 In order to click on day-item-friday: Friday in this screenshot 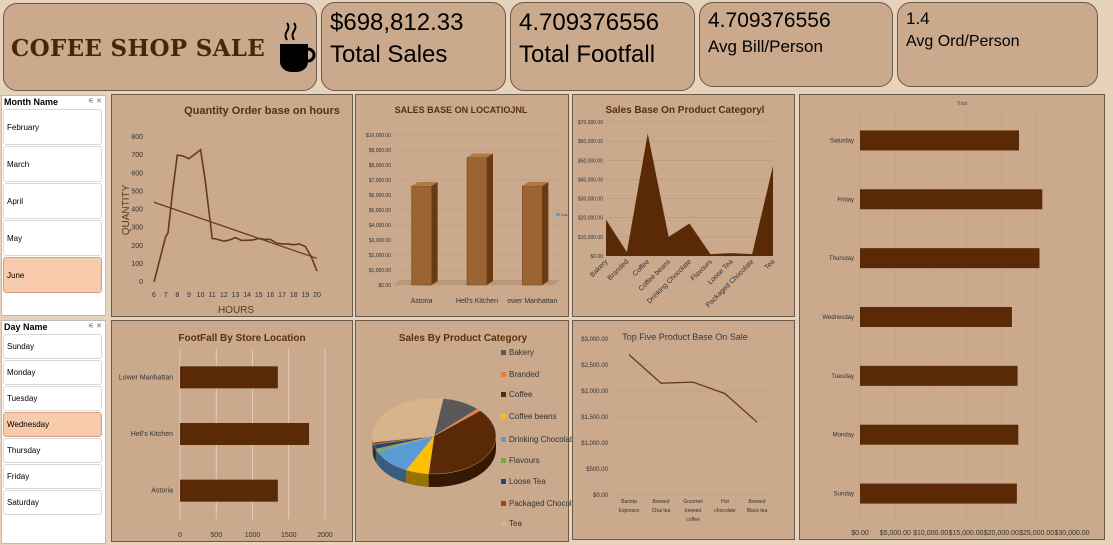, I will do `click(52, 476)`.